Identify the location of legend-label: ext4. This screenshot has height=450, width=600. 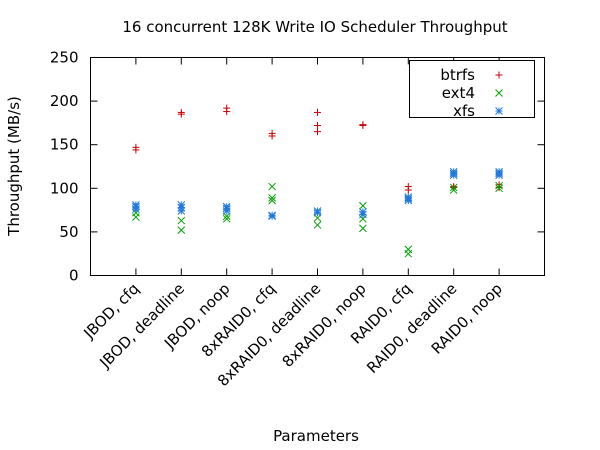
(458, 93).